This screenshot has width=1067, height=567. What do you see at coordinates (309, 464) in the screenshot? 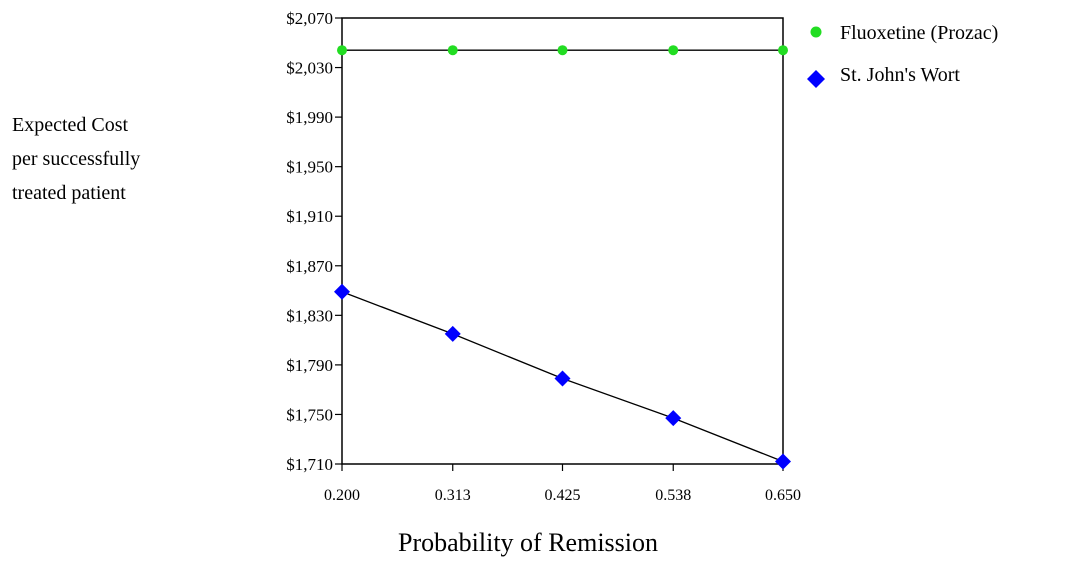
I see `y-tick-label: $1,710` at bounding box center [309, 464].